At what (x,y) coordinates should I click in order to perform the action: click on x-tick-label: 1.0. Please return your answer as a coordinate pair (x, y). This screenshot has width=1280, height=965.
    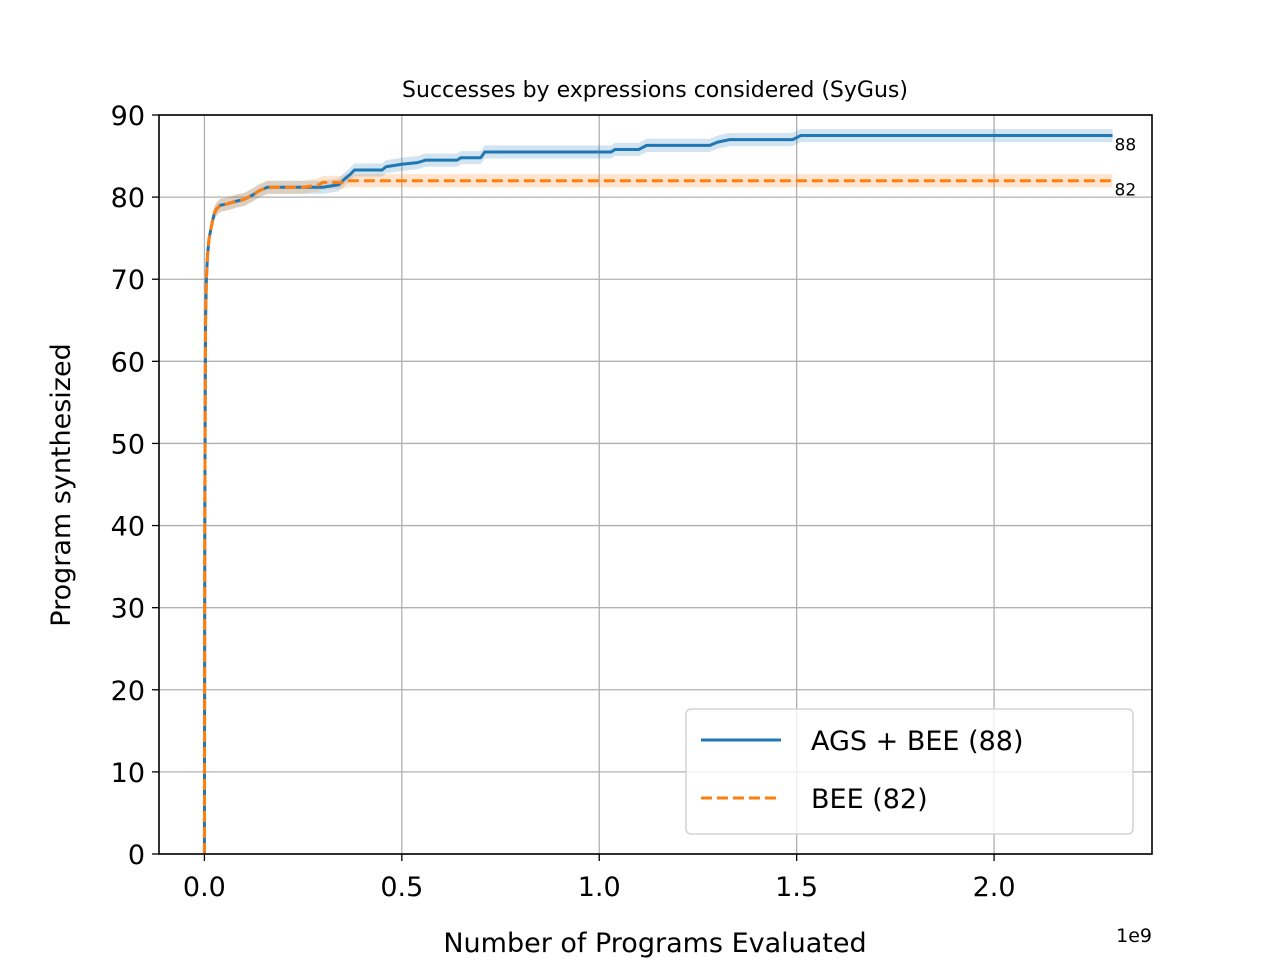
    Looking at the image, I should click on (599, 887).